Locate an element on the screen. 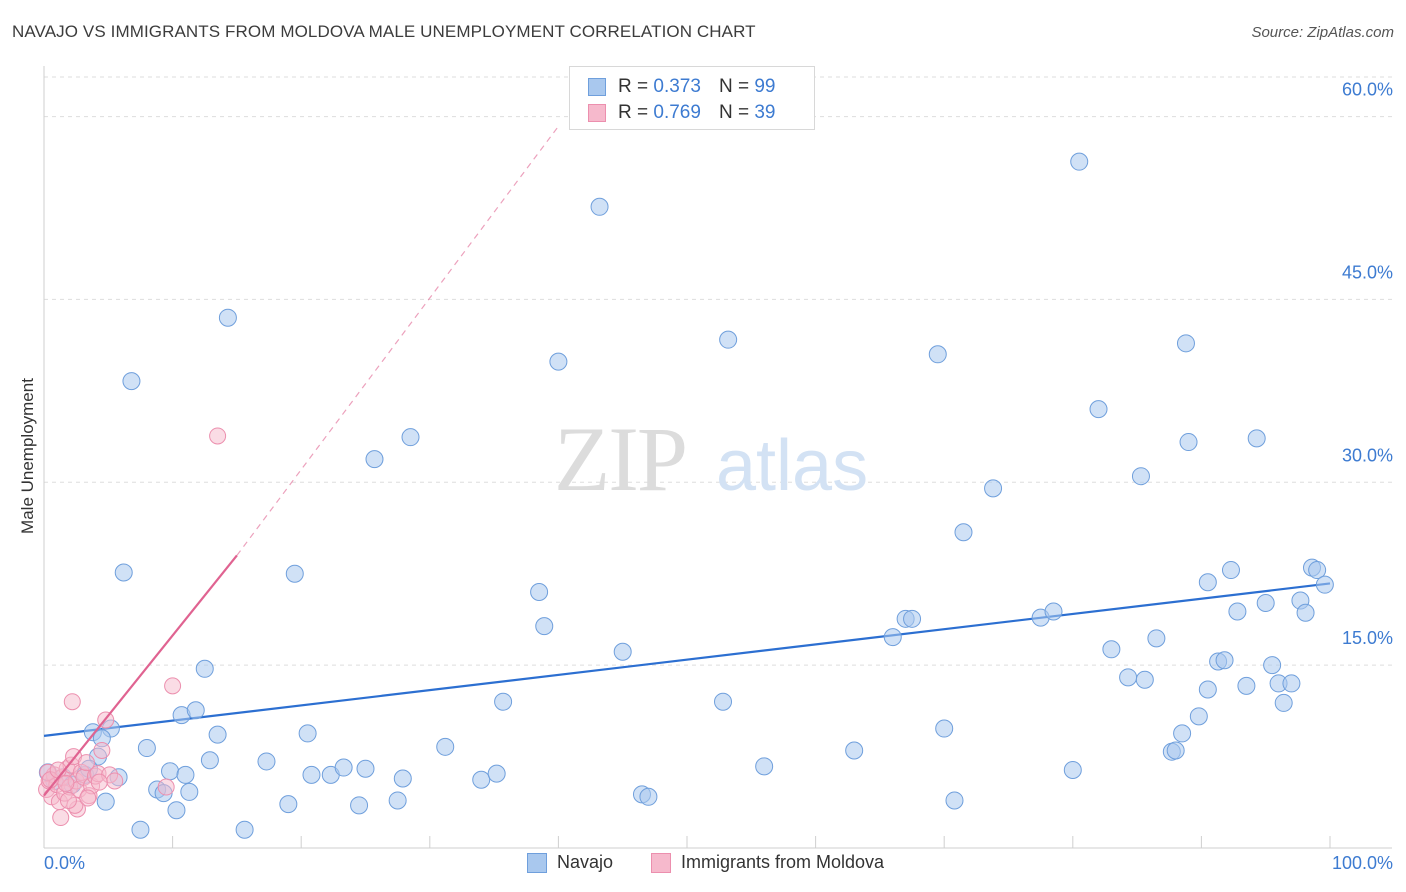 This screenshot has height=892, width=1406. navajo-legend-label: Navajo is located at coordinates (585, 862).